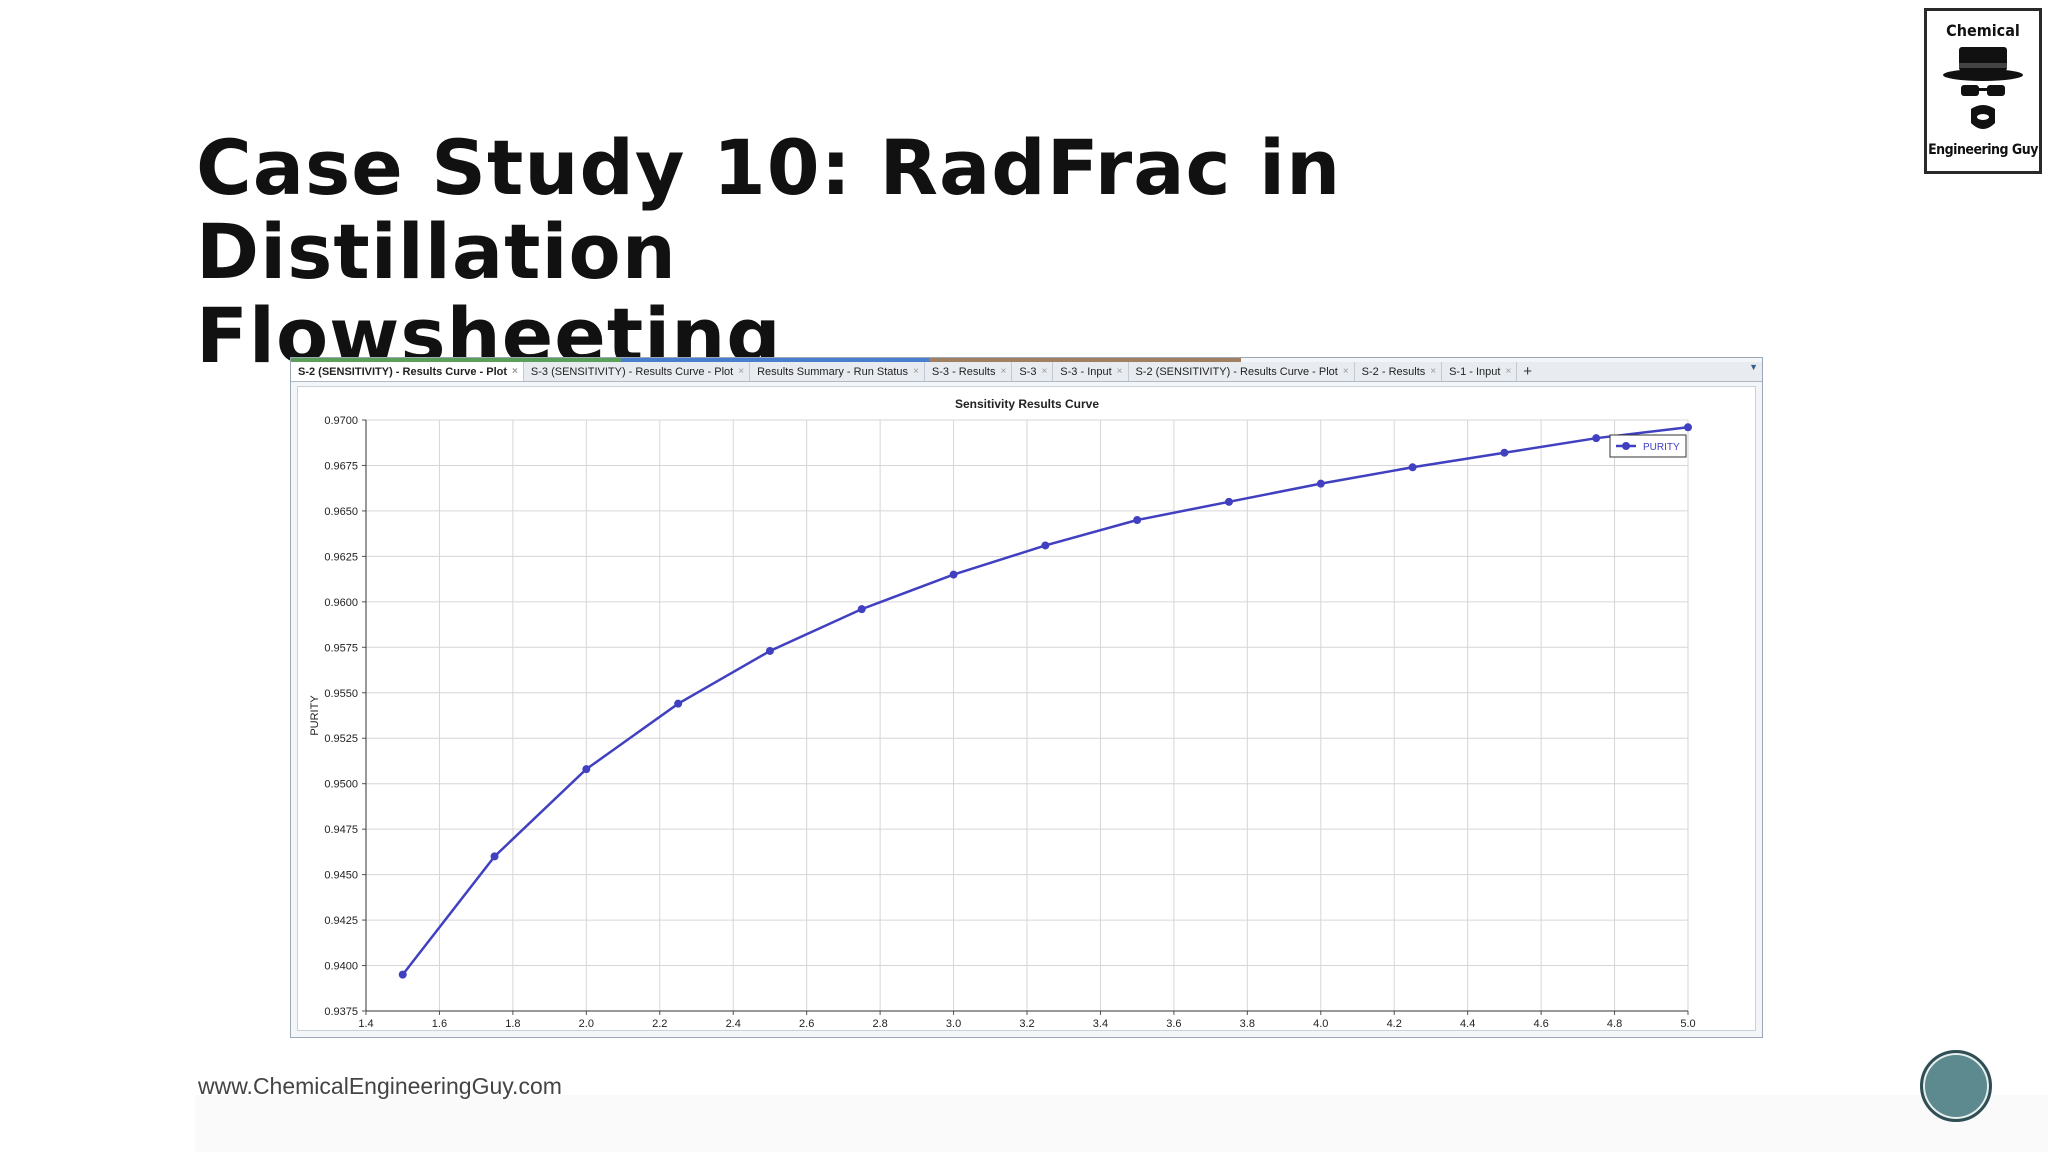  What do you see at coordinates (769, 209) in the screenshot?
I see `title-line-1: Case Study 10: RadFrac in Distillation` at bounding box center [769, 209].